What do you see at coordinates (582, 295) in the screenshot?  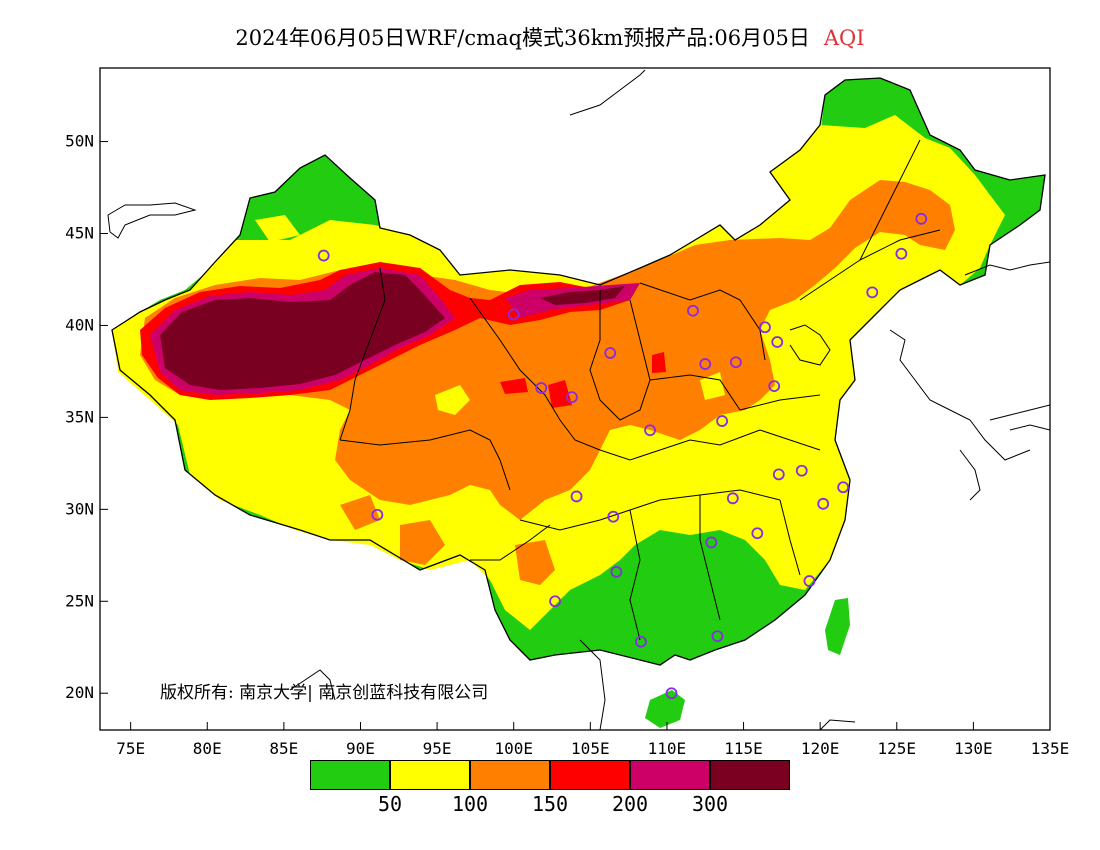 I see `aqi-region-maroon-patch` at bounding box center [582, 295].